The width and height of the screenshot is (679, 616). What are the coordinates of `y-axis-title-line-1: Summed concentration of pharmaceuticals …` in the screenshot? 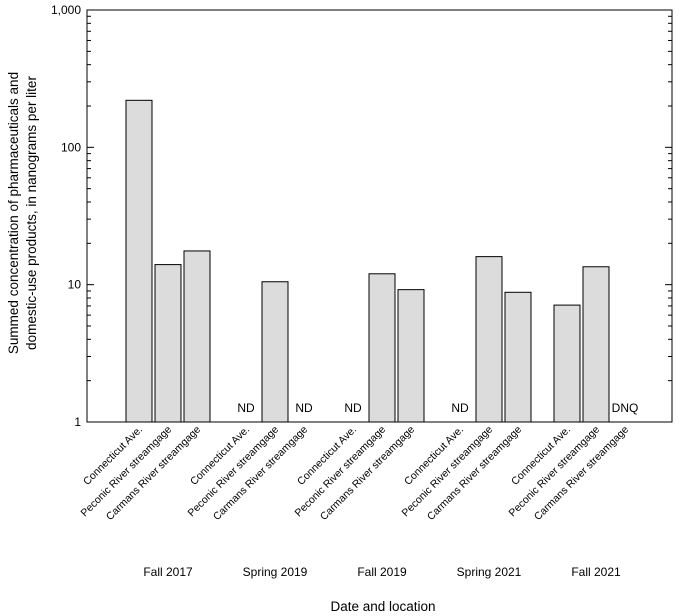 It's located at (13, 213).